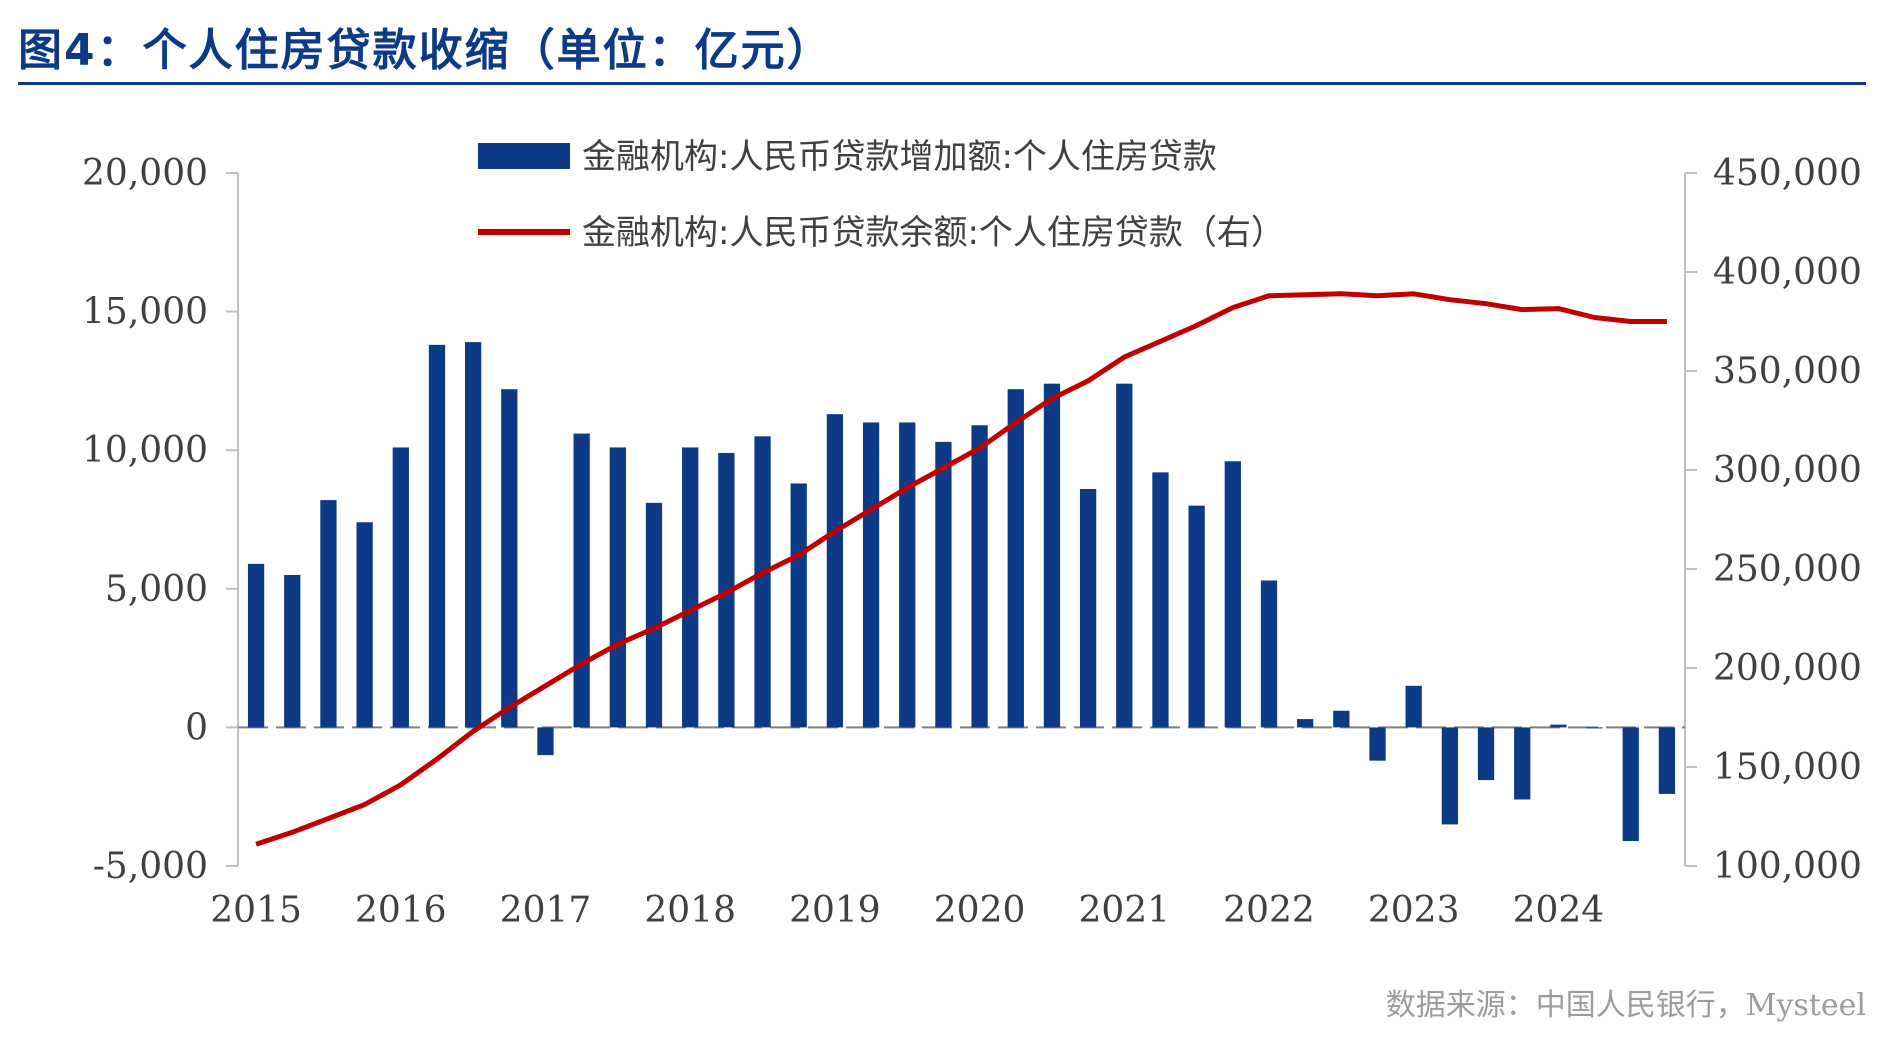 This screenshot has height=1040, width=1884. What do you see at coordinates (1414, 910) in the screenshot?
I see `x-tick-label: 2023` at bounding box center [1414, 910].